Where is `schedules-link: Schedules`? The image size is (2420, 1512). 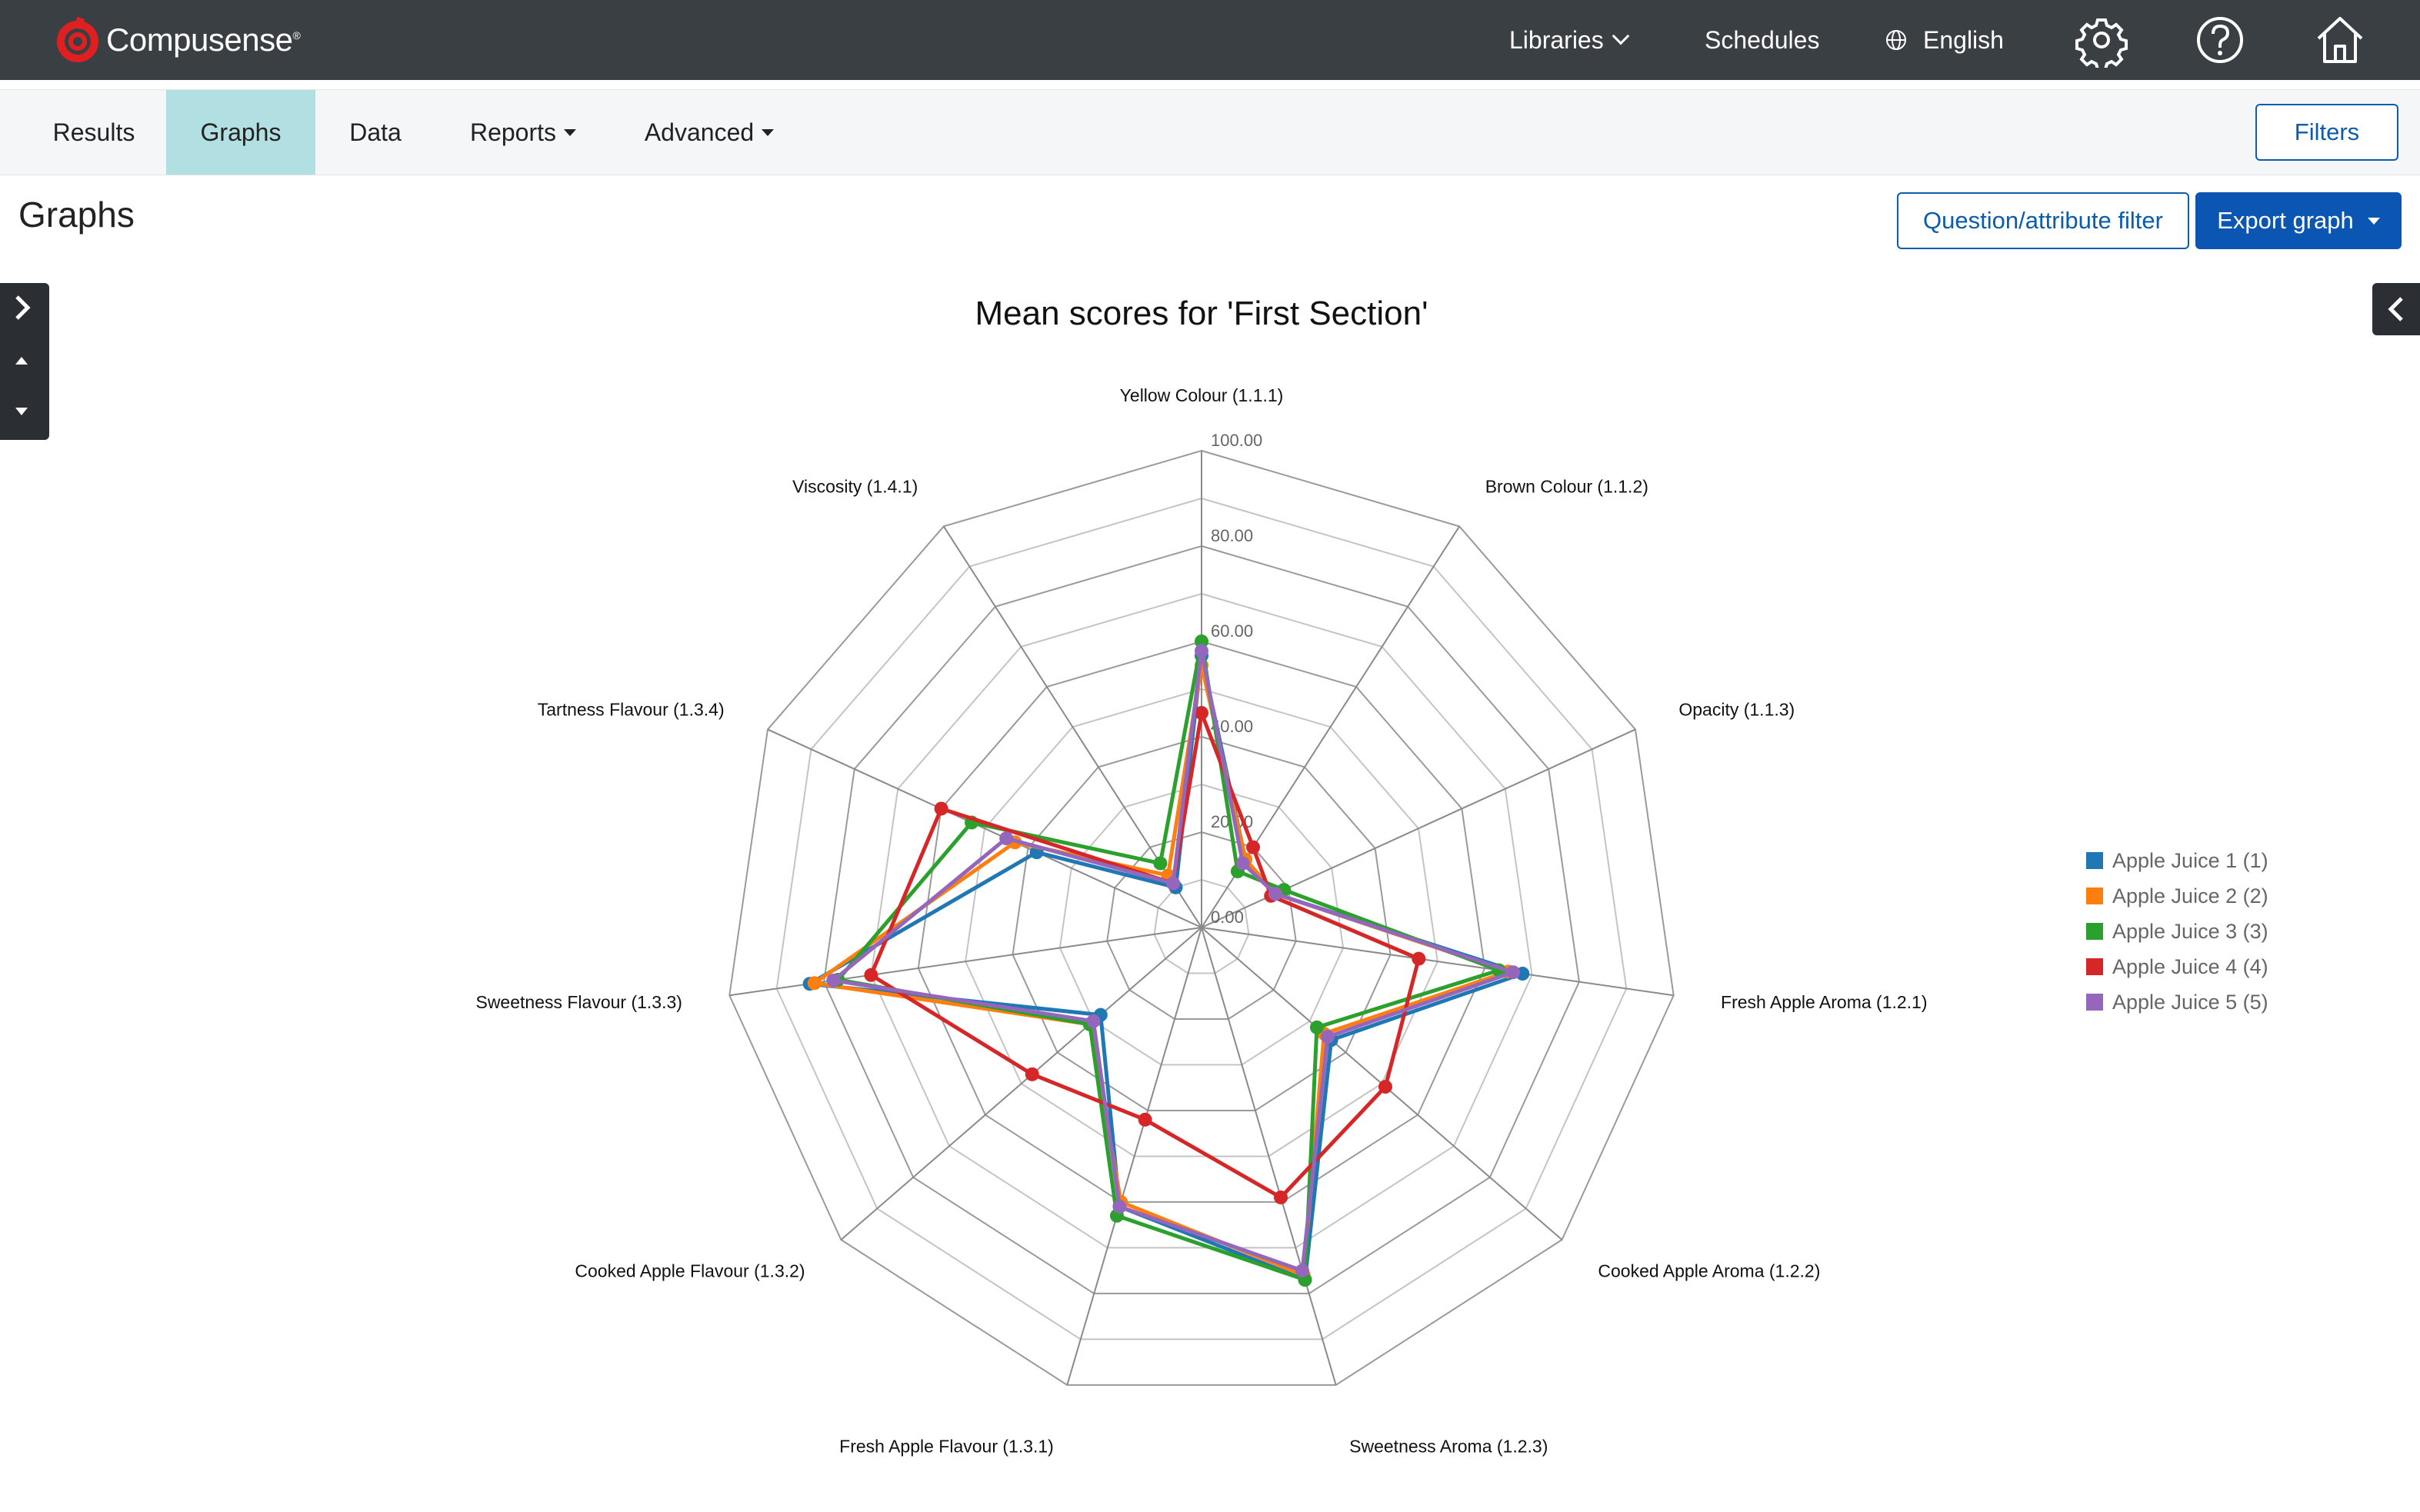
schedules-link: Schedules is located at coordinates (1762, 40).